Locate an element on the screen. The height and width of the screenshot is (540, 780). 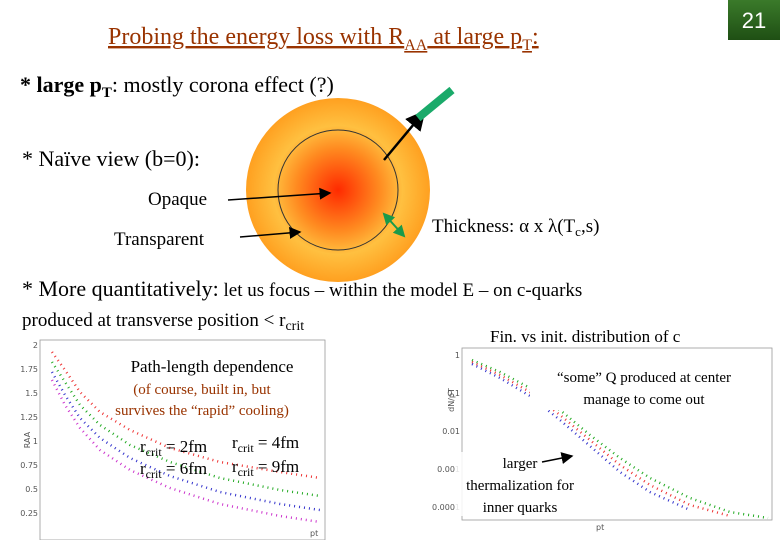
rcrit-label: rcrit = 2fm is located at coordinates (173, 448).